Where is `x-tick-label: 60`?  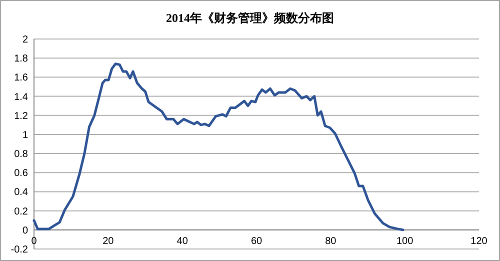
x-tick-label: 60 is located at coordinates (256, 241).